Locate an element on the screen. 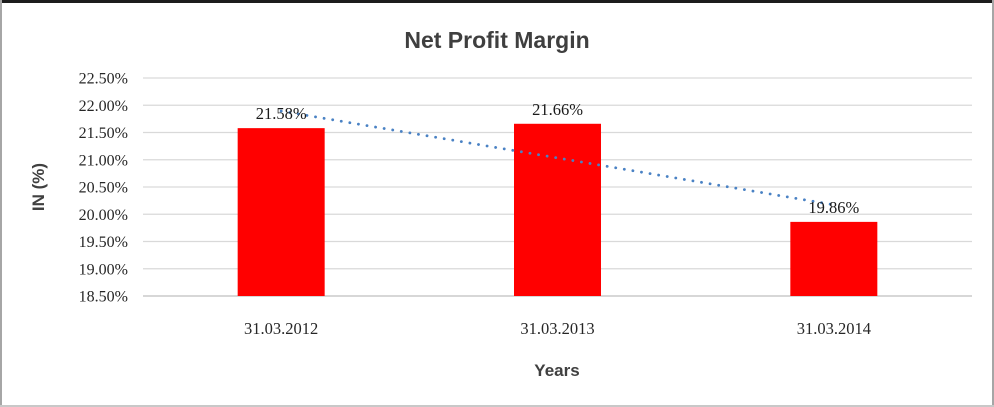  y-tick-label: 21.50% is located at coordinates (103, 133).